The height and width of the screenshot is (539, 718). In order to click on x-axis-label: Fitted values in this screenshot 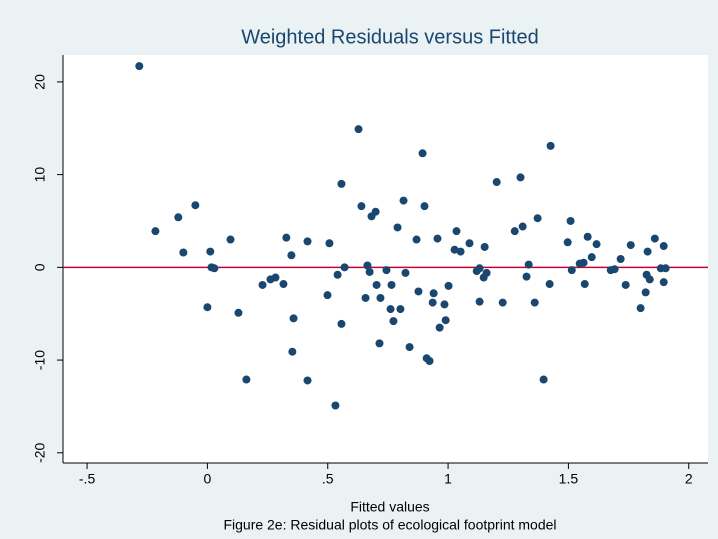, I will do `click(389, 507)`.